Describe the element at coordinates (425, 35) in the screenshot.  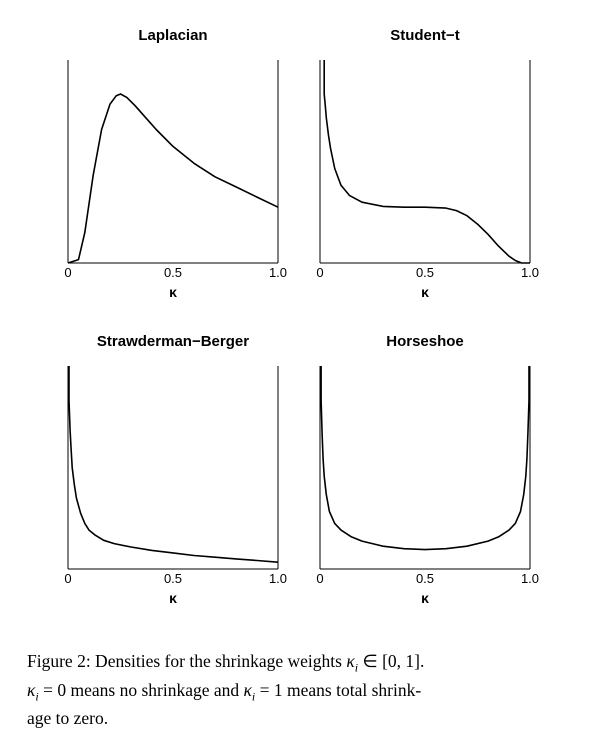
I see `panel-title: Student−t` at that location.